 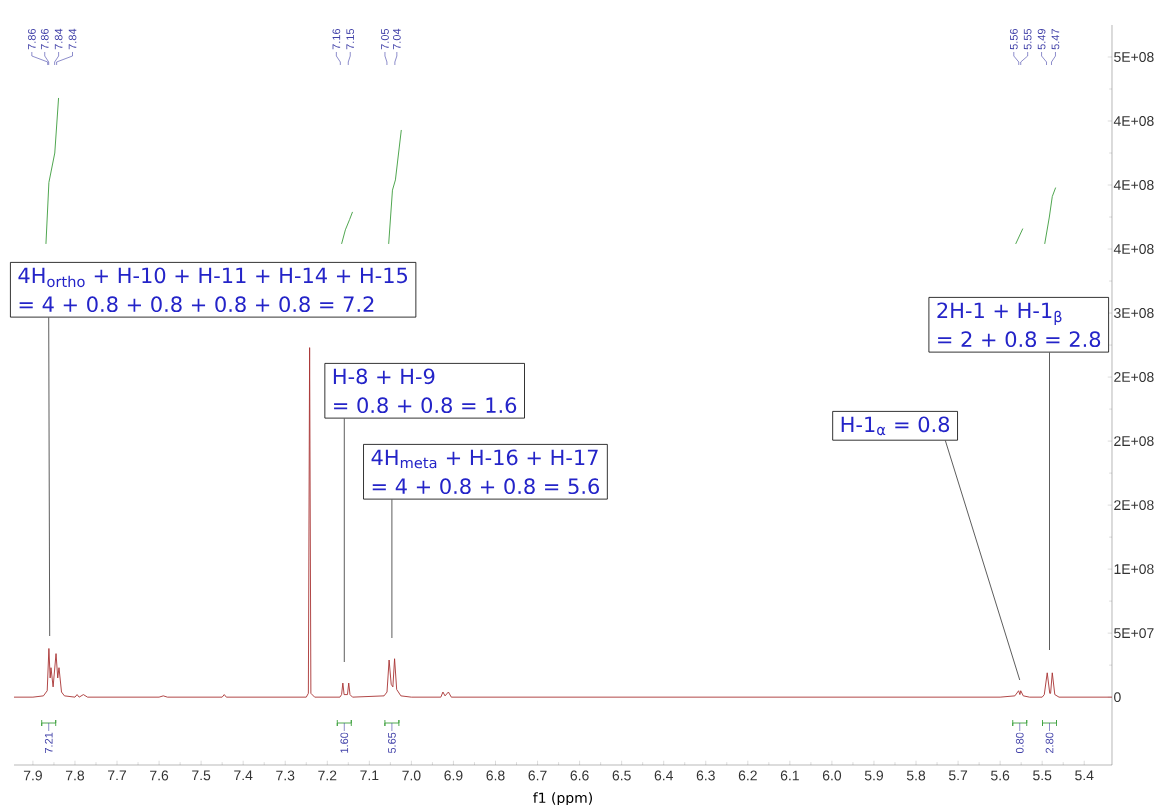 I want to click on annotation: 5.55, so click(x=1027, y=39).